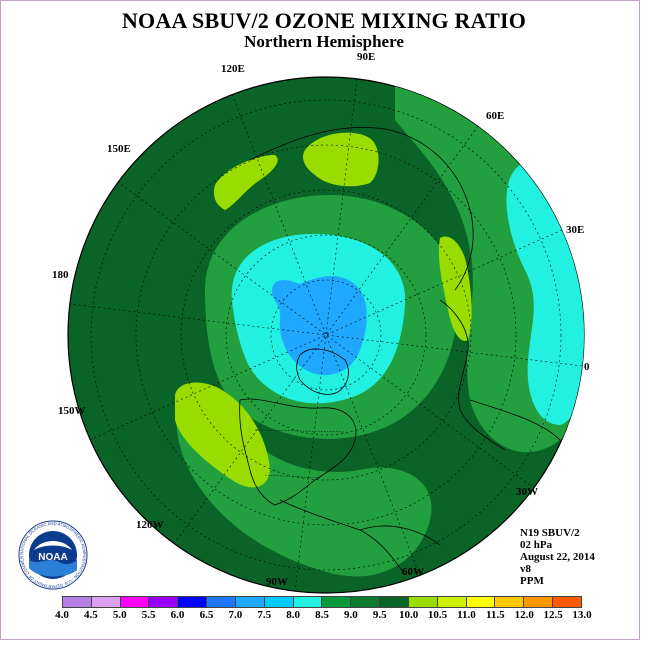 The width and height of the screenshot is (648, 648). I want to click on legend-tick-label: 6.5, so click(206, 615).